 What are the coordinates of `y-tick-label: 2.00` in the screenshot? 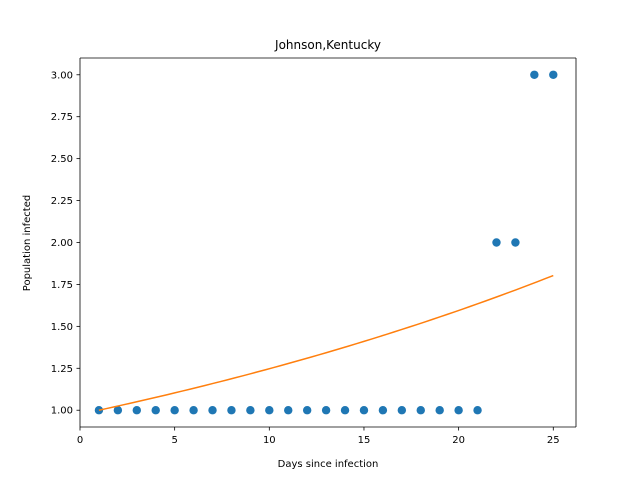 It's located at (62, 243).